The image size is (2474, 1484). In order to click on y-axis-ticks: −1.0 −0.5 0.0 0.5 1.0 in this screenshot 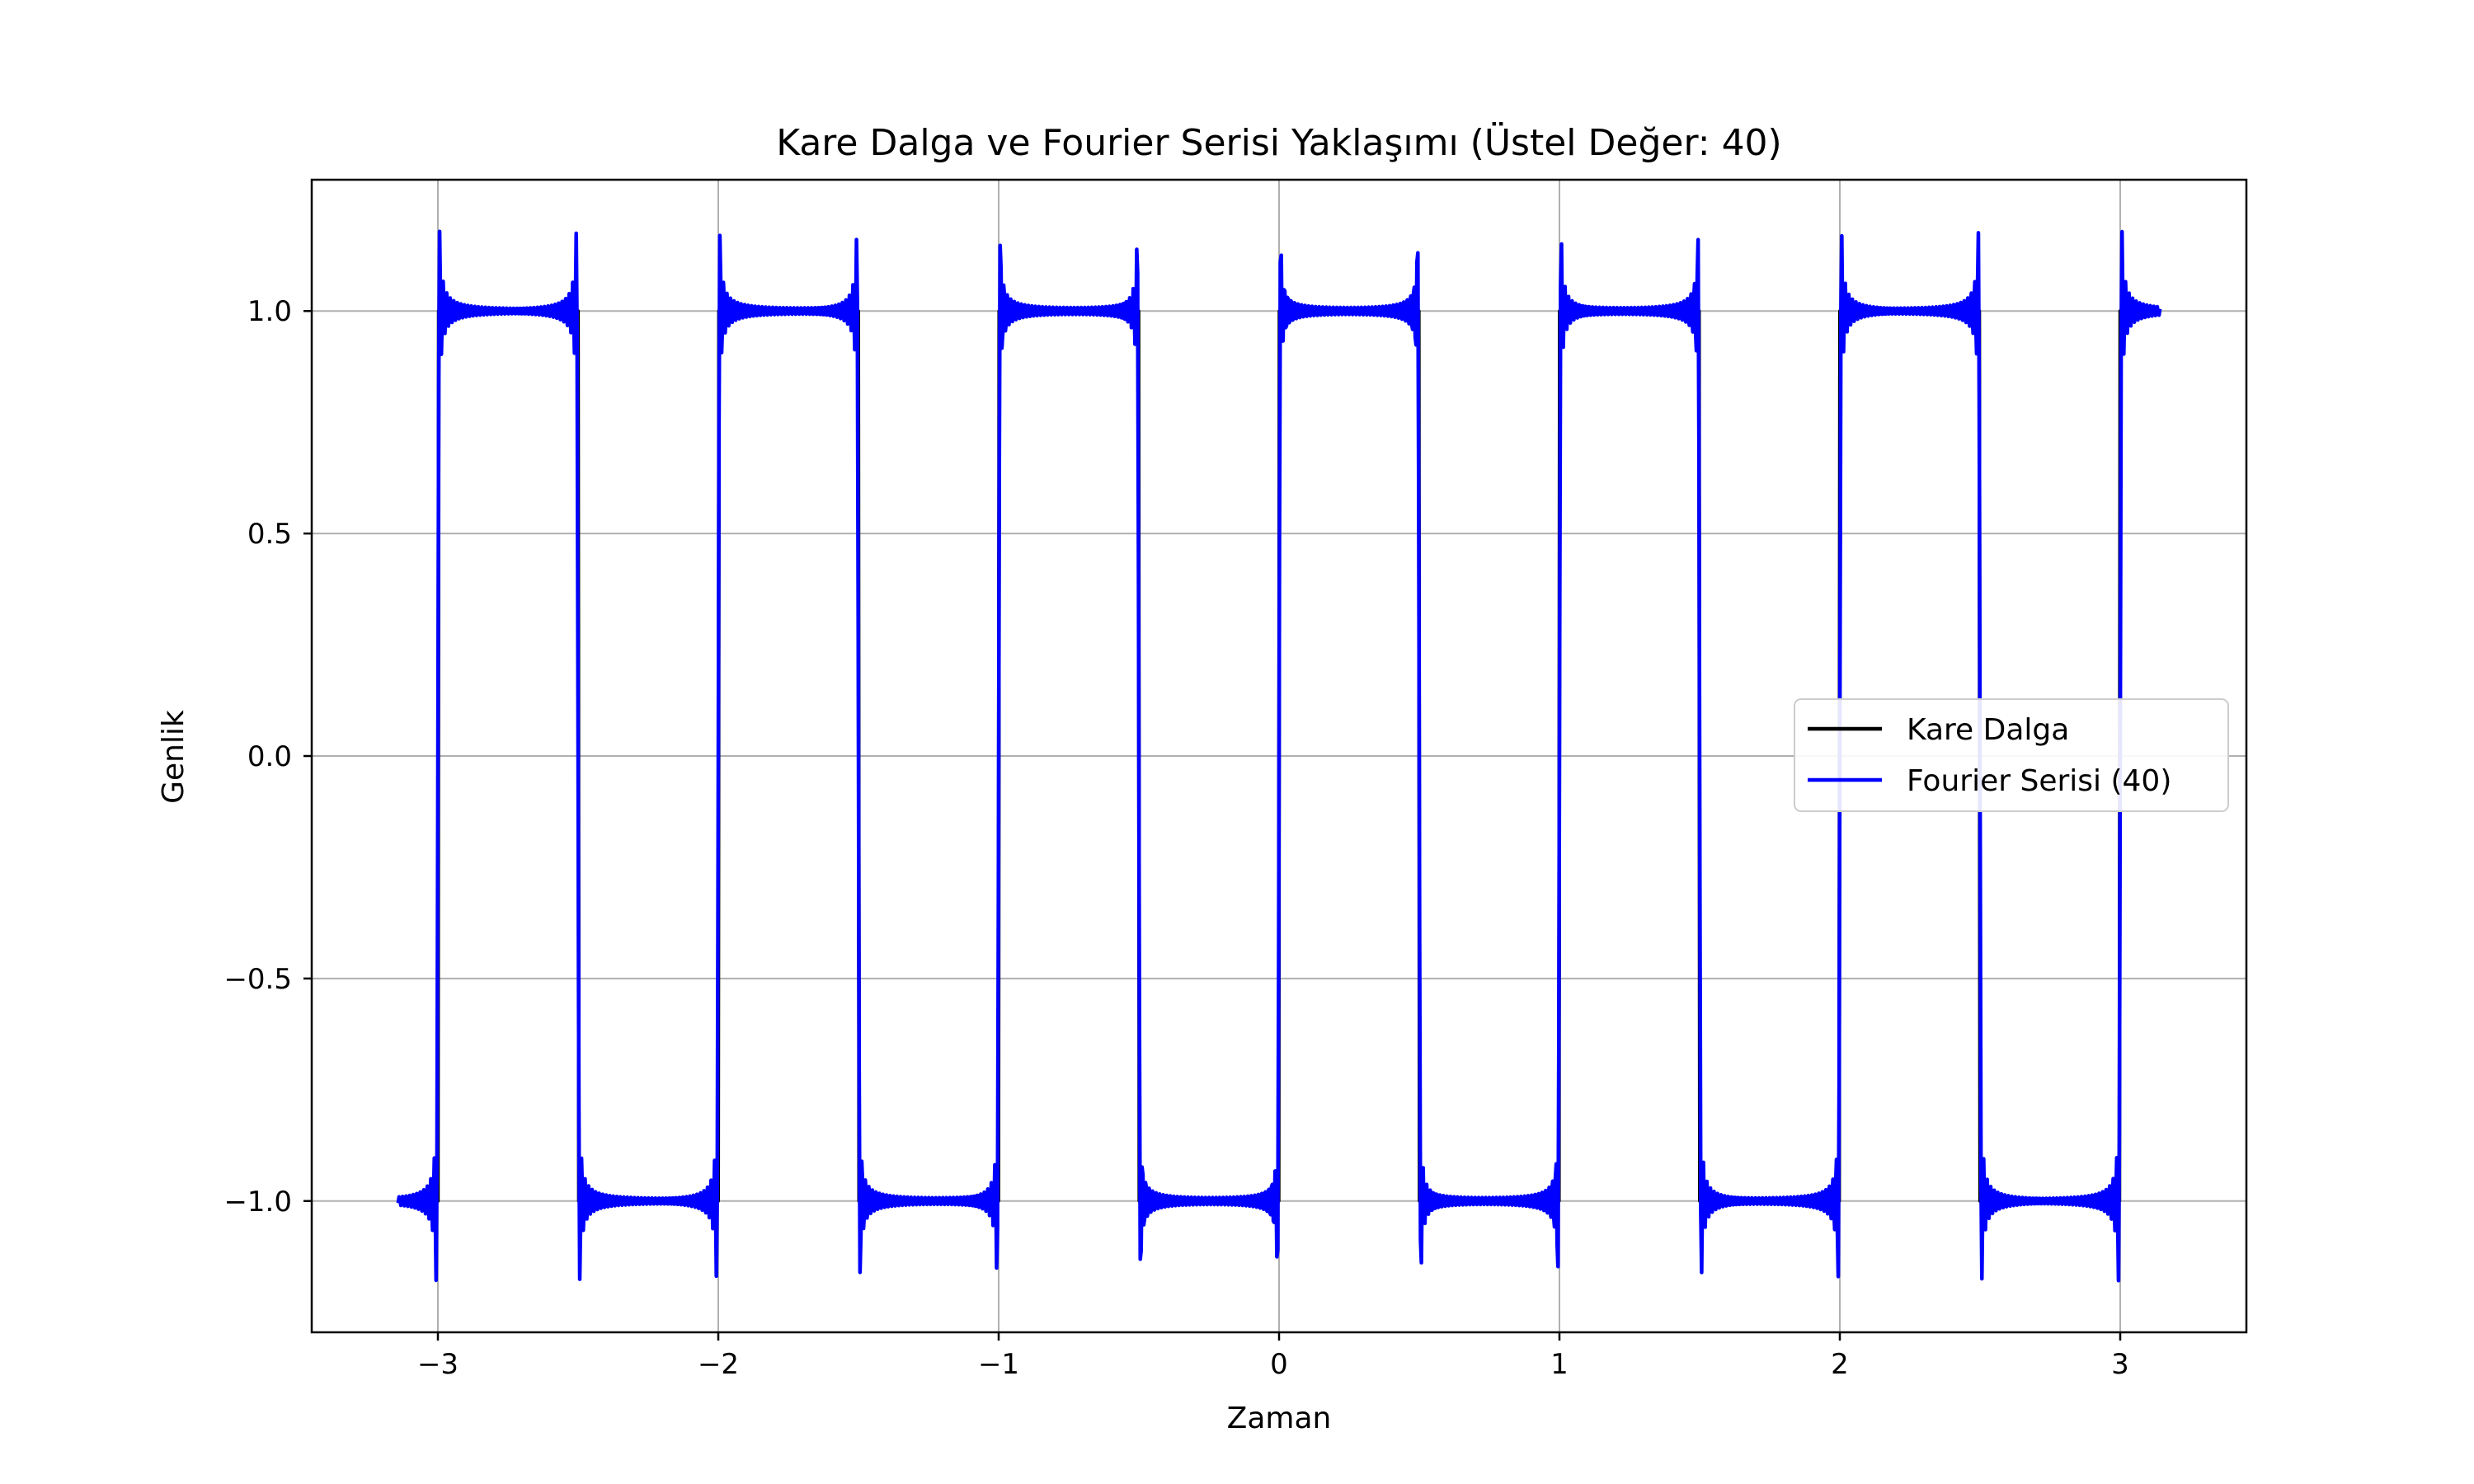, I will do `click(267, 757)`.